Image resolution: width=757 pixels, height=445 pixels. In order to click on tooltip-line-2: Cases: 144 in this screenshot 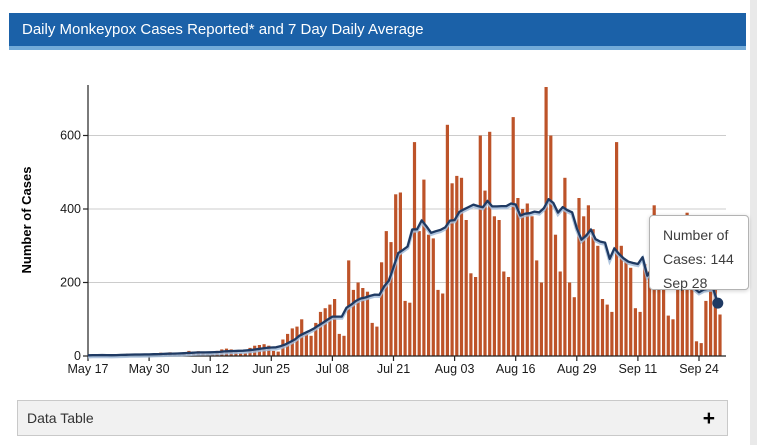, I will do `click(698, 259)`.